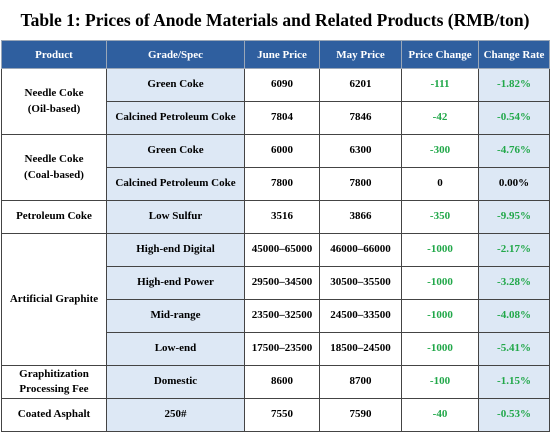 This screenshot has height=437, width=550. Describe the element at coordinates (360, 151) in the screenshot. I see `may-cell: 6300` at that location.